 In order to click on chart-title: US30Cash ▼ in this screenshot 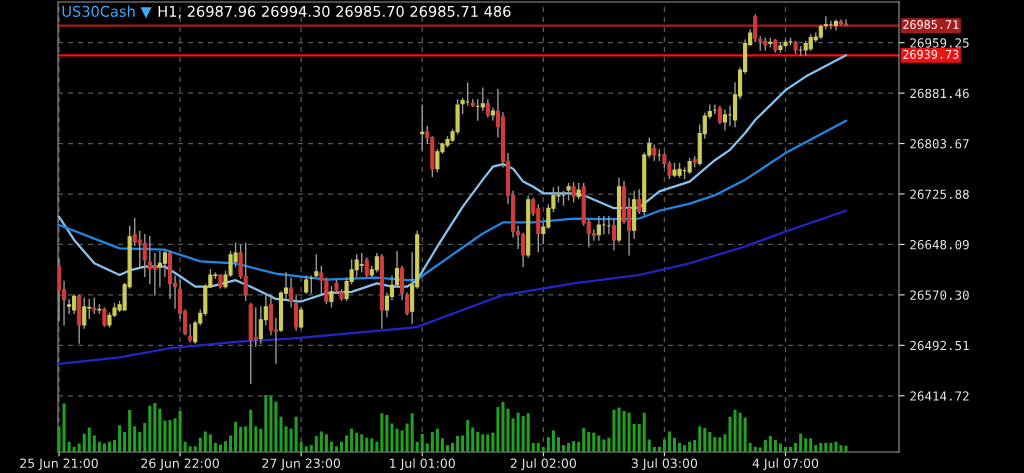, I will do `click(107, 12)`.